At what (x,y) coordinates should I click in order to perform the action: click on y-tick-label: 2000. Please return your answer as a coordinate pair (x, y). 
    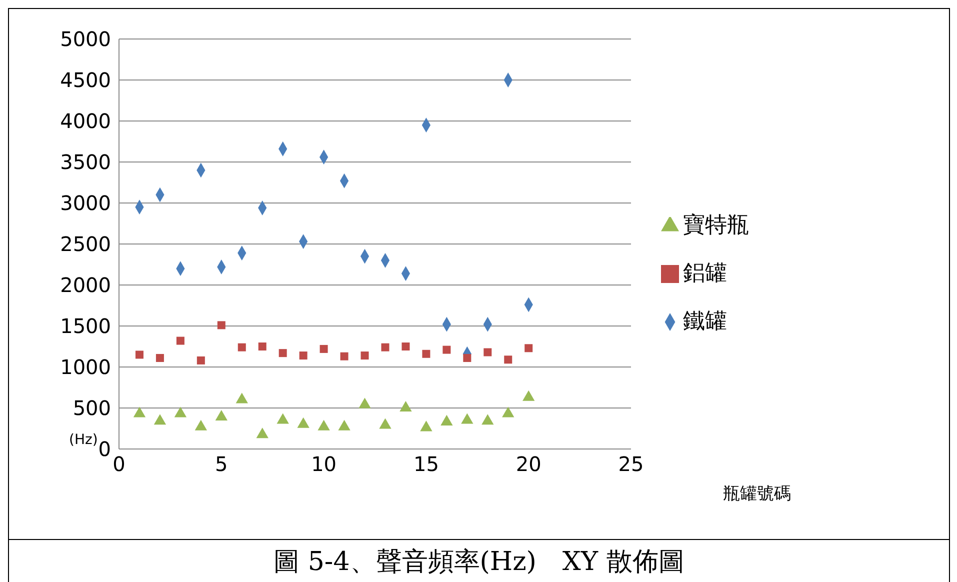
    Looking at the image, I should click on (85, 285).